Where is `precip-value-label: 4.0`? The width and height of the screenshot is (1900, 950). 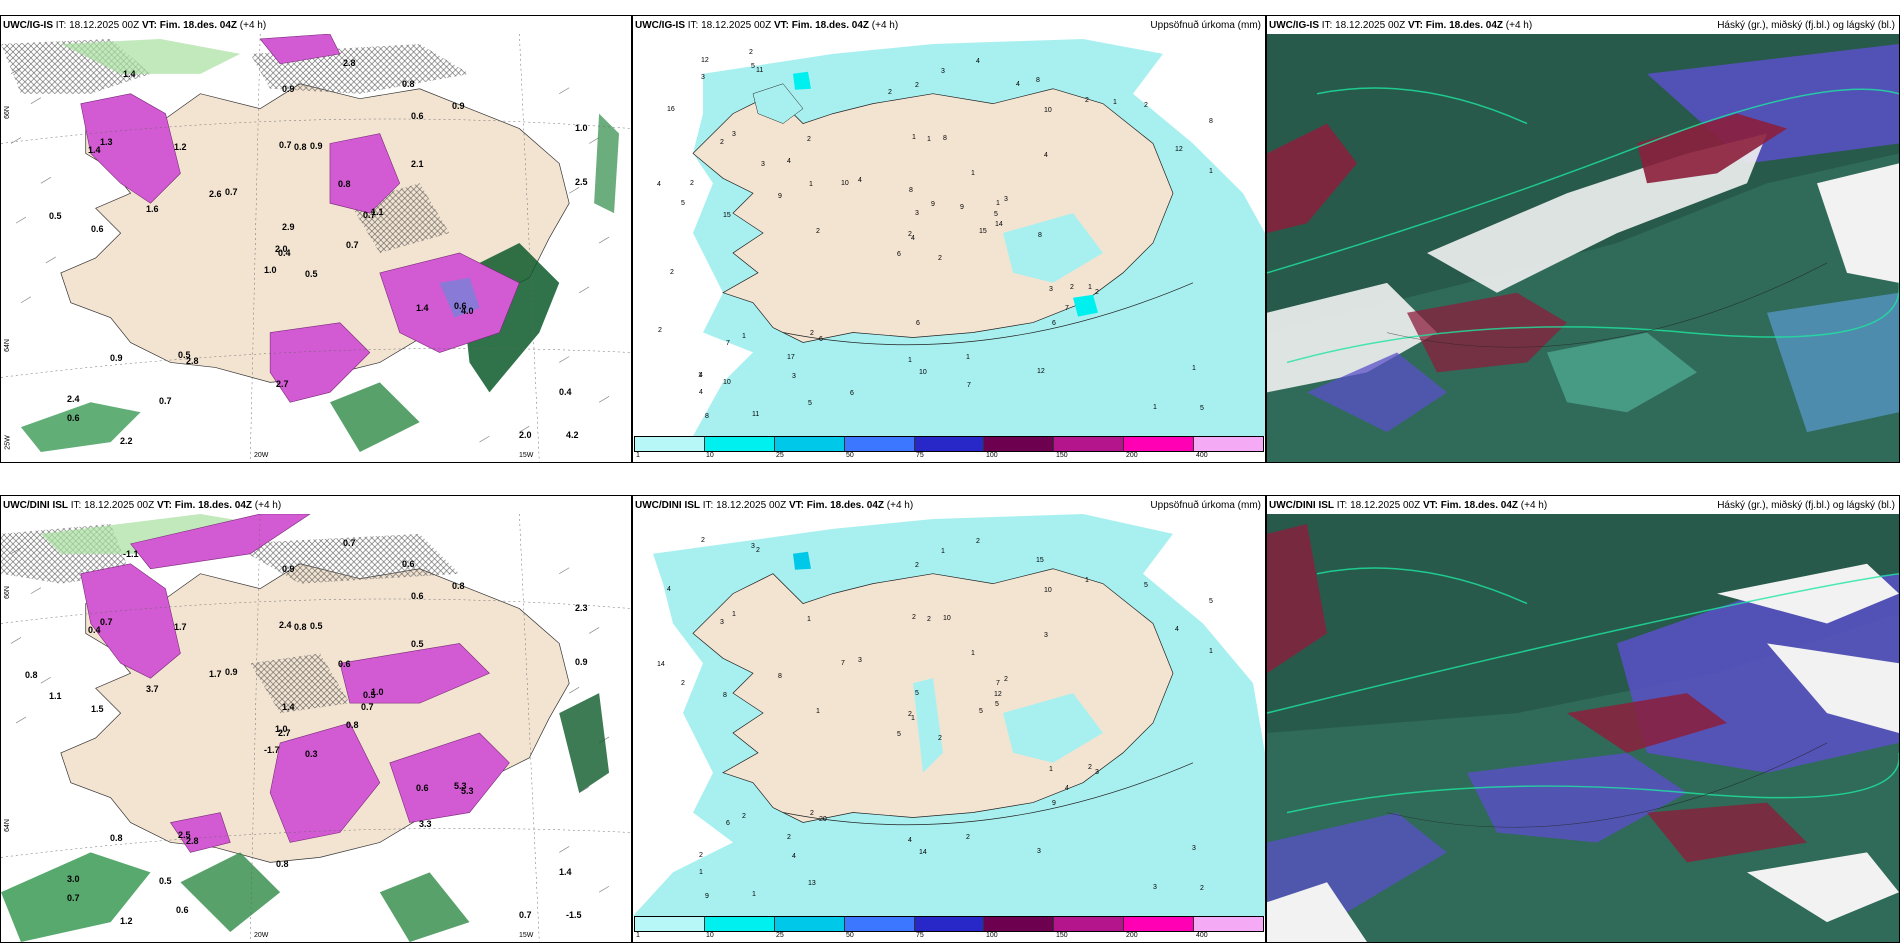
precip-value-label: 4.0 is located at coordinates (467, 311).